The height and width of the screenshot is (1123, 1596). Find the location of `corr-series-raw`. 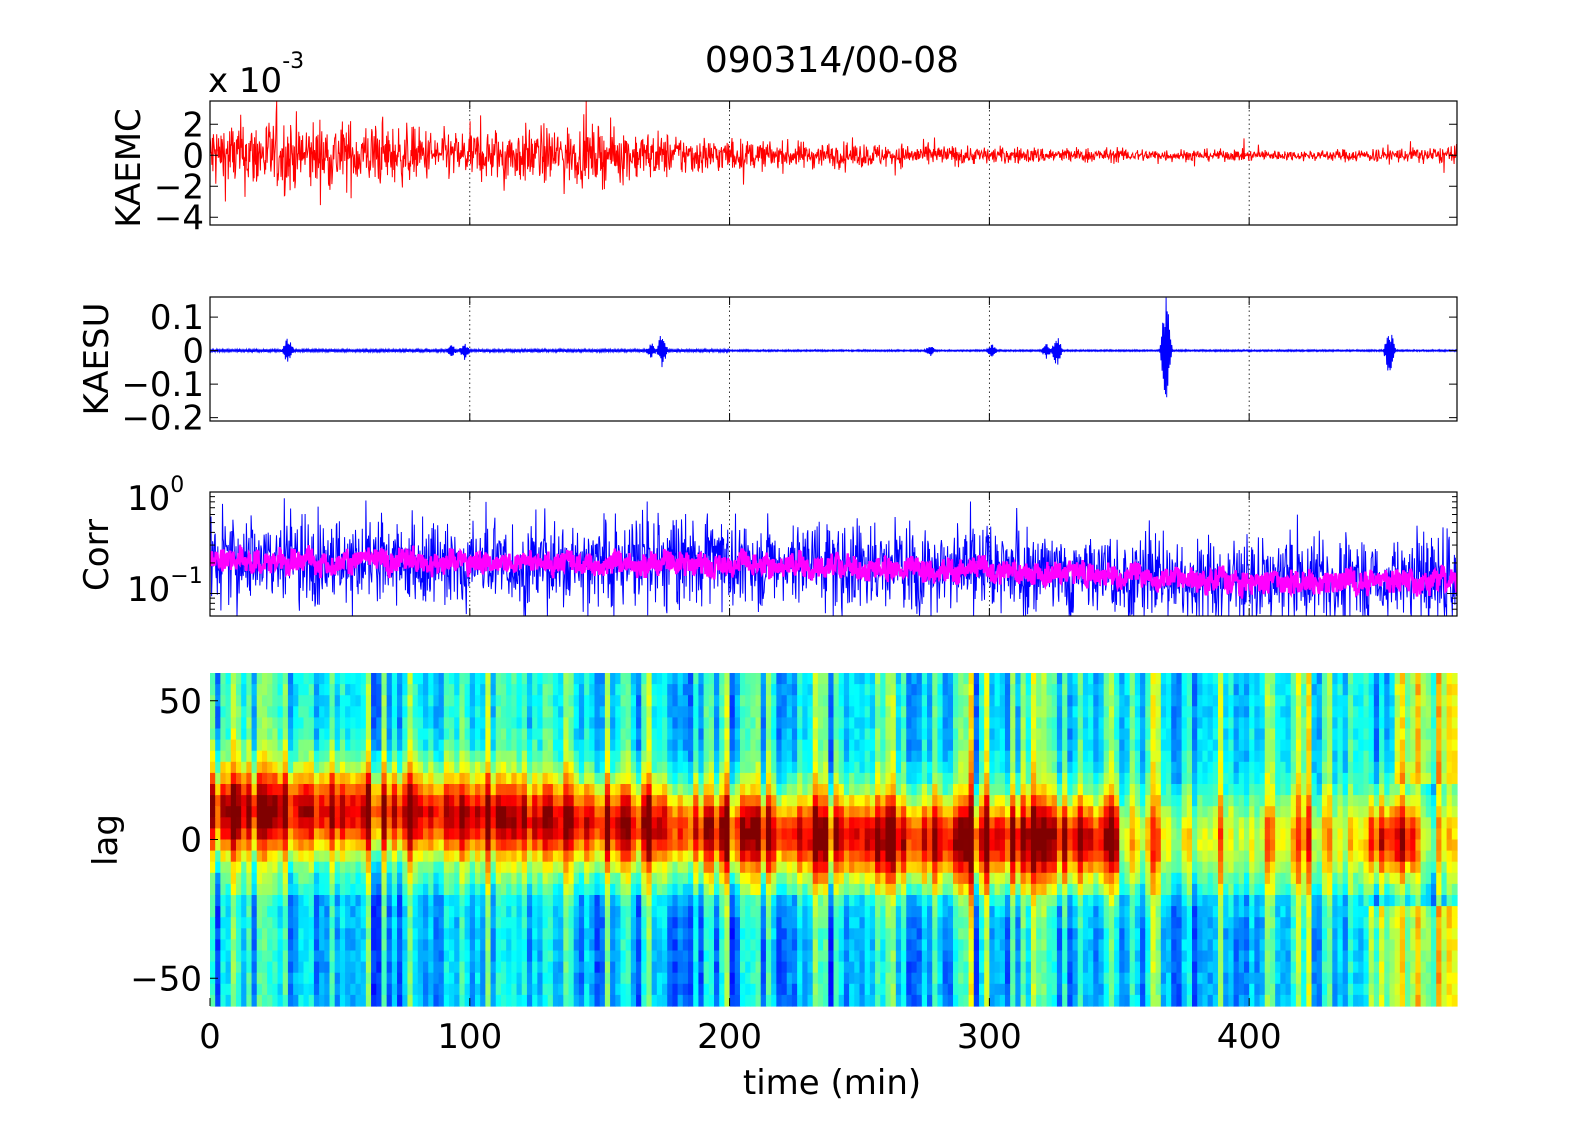

corr-series-raw is located at coordinates (833, 557).